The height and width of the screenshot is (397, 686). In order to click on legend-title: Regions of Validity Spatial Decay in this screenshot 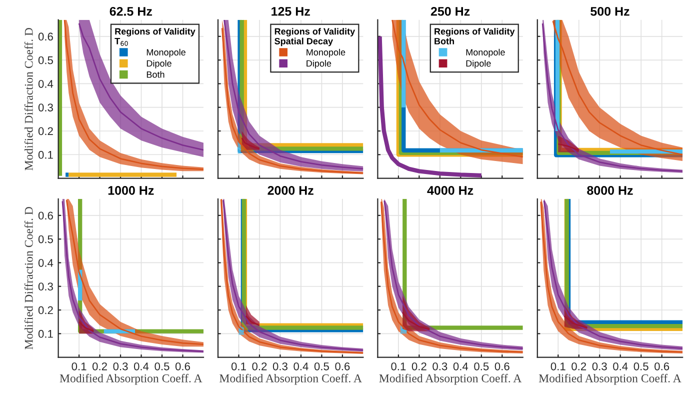, I will do `click(315, 37)`.